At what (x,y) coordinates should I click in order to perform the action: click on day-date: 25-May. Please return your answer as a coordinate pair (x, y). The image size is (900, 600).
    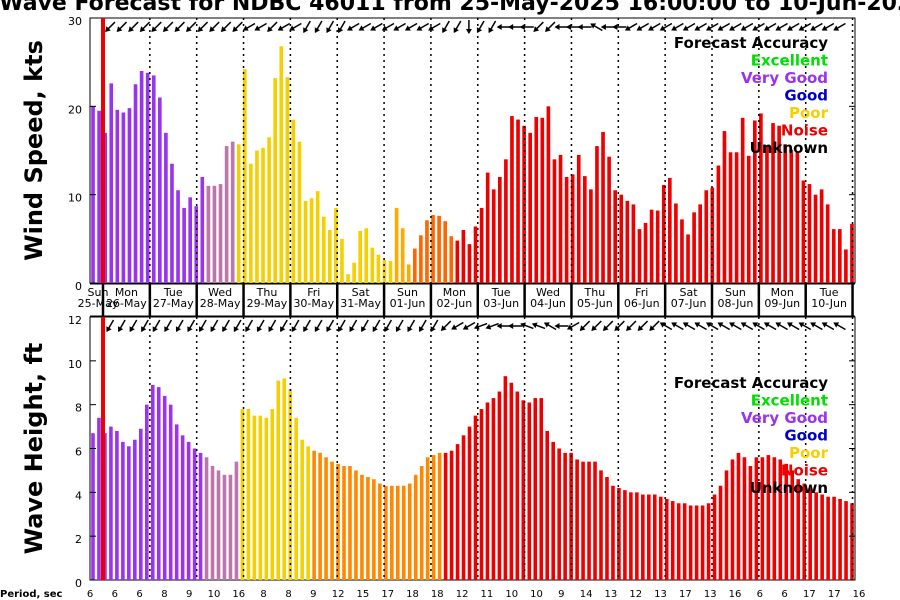
    Looking at the image, I should click on (98, 303).